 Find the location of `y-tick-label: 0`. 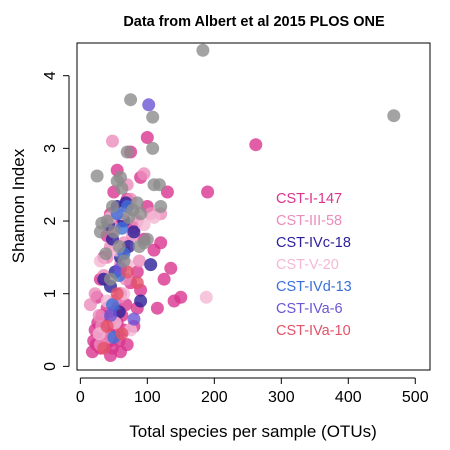

y-tick-label: 0 is located at coordinates (50, 366).